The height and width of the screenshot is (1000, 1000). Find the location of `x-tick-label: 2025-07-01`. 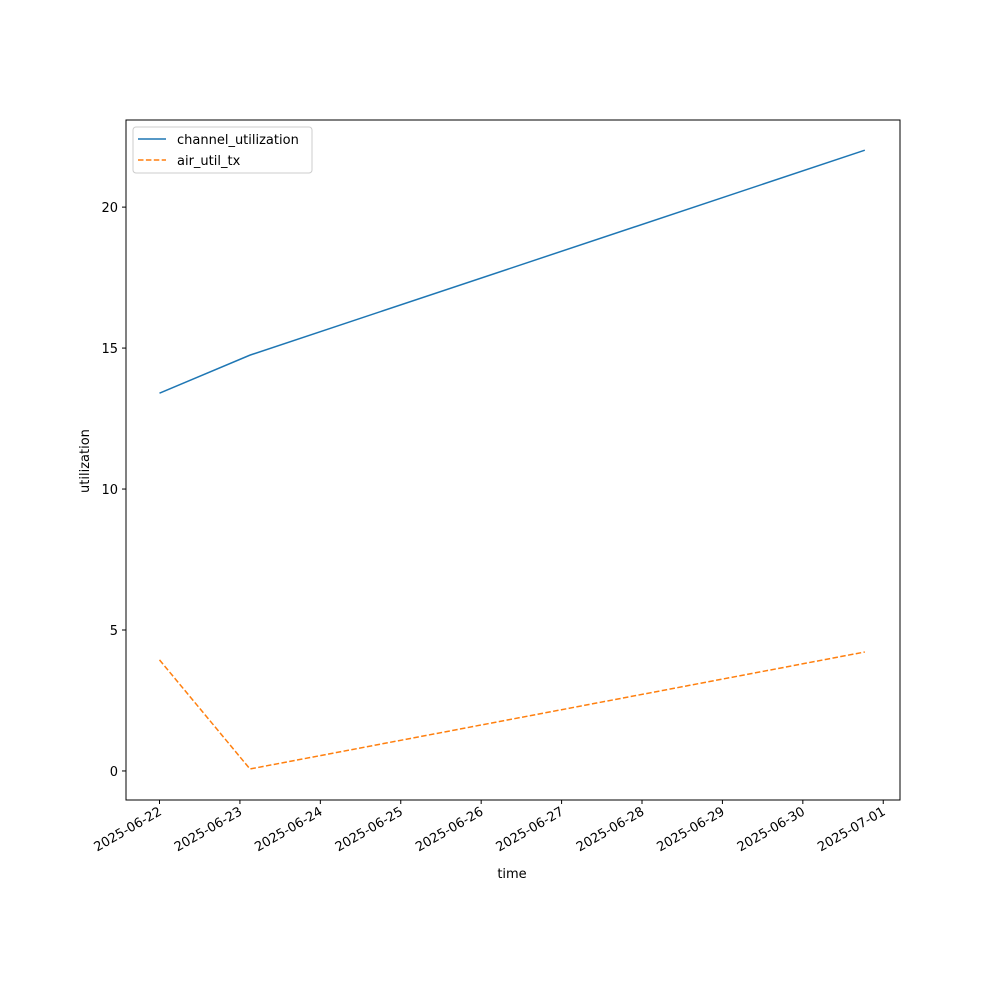

x-tick-label: 2025-07-01 is located at coordinates (851, 829).